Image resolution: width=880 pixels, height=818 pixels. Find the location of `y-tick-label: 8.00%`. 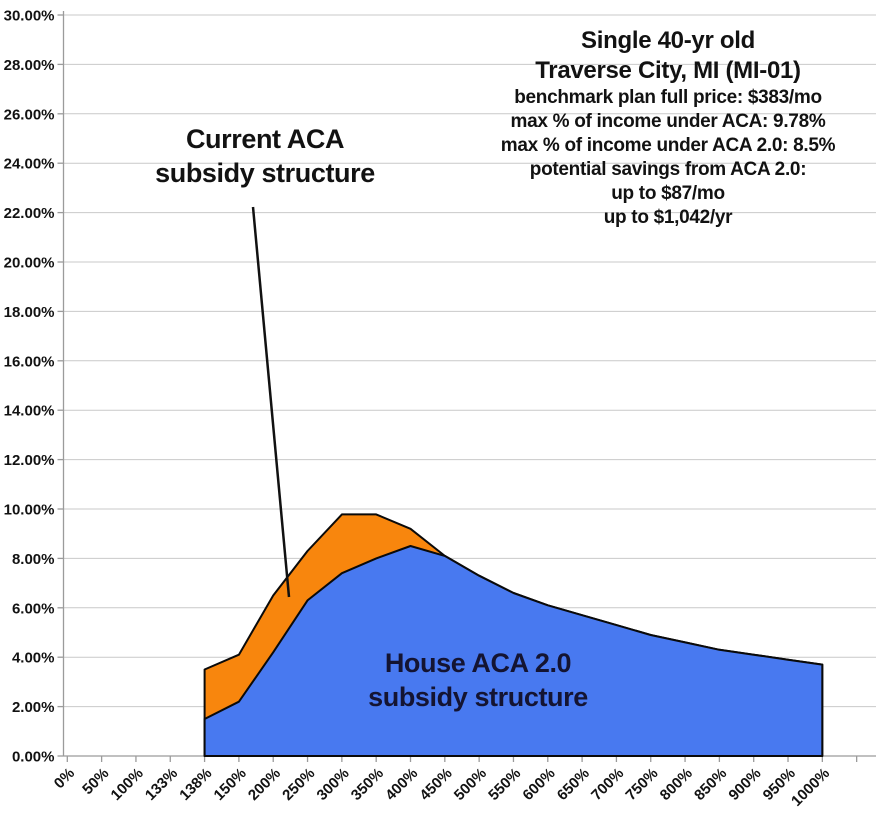

y-tick-label: 8.00% is located at coordinates (33, 559).